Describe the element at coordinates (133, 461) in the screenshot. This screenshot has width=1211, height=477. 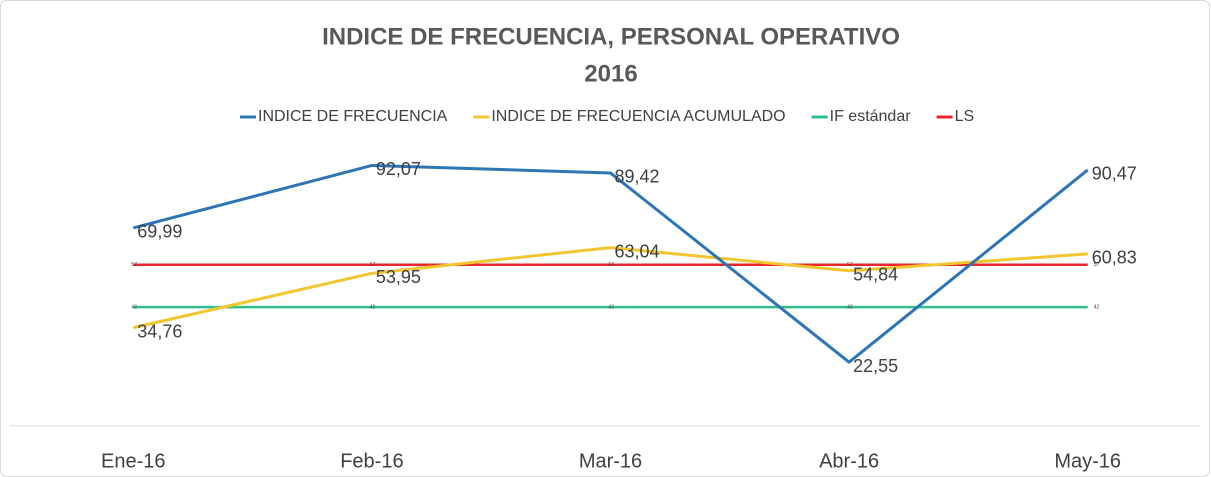
I see `x-tick-label: Ene-16` at that location.